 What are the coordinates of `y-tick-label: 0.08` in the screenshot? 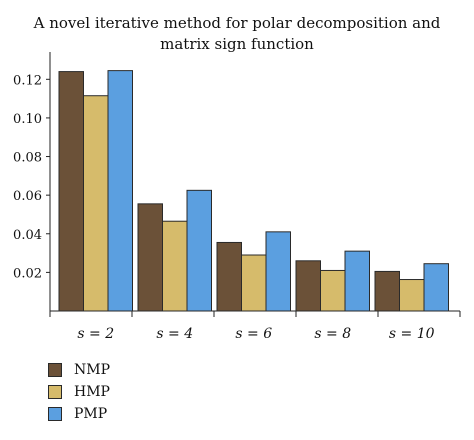 It's located at (27, 158).